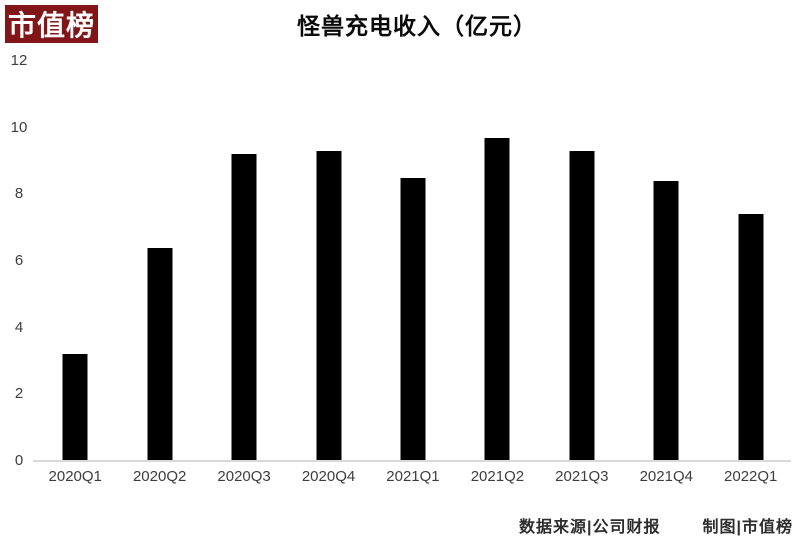 This screenshot has height=542, width=800. Describe the element at coordinates (244, 476) in the screenshot. I see `x-axis-tick-label: 2020Q3` at that location.